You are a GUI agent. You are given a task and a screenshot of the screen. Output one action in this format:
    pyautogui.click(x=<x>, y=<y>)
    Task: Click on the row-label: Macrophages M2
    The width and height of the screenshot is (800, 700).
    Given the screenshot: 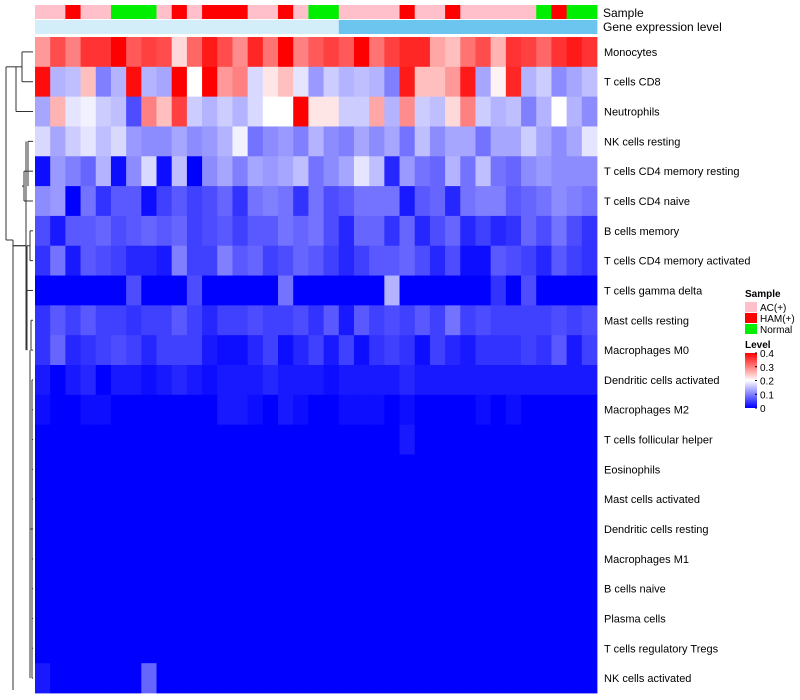 What is the action you would take?
    pyautogui.click(x=646, y=411)
    